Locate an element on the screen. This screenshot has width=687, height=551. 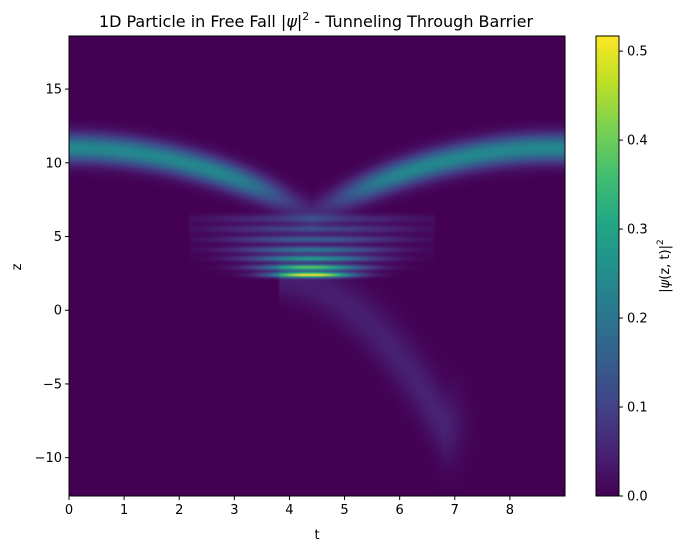
y-tick-label: −10 is located at coordinates (48, 458).